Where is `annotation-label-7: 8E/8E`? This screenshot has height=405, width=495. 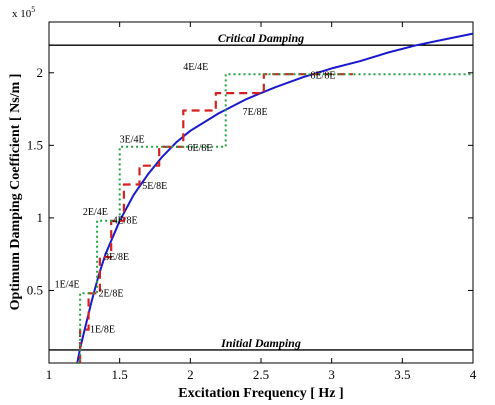 annotation-label-7: 8E/8E is located at coordinates (322, 76).